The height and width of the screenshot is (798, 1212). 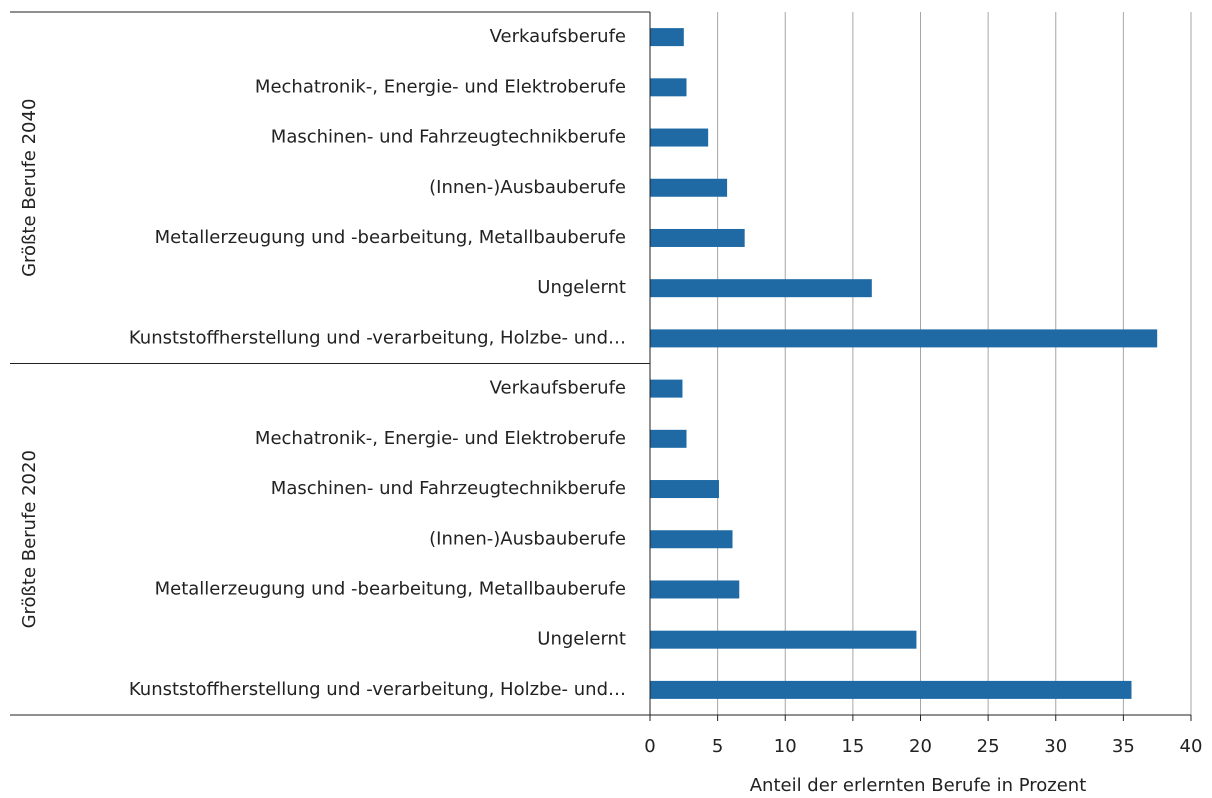 I want to click on x-tick-label: 0, so click(x=649, y=746).